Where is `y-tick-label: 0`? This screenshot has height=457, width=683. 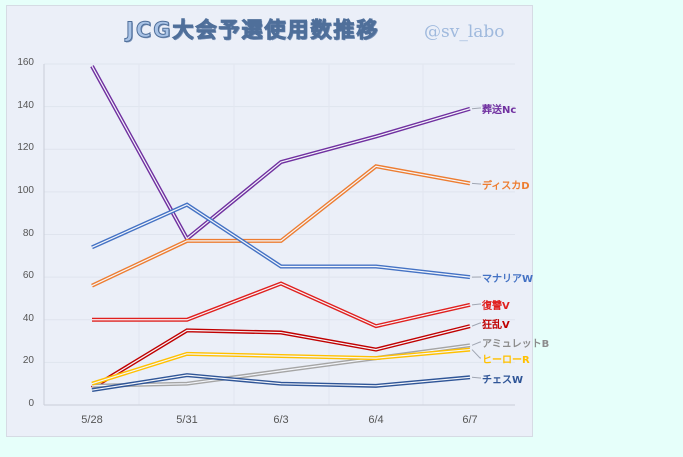
y-tick-label: 0 is located at coordinates (31, 403).